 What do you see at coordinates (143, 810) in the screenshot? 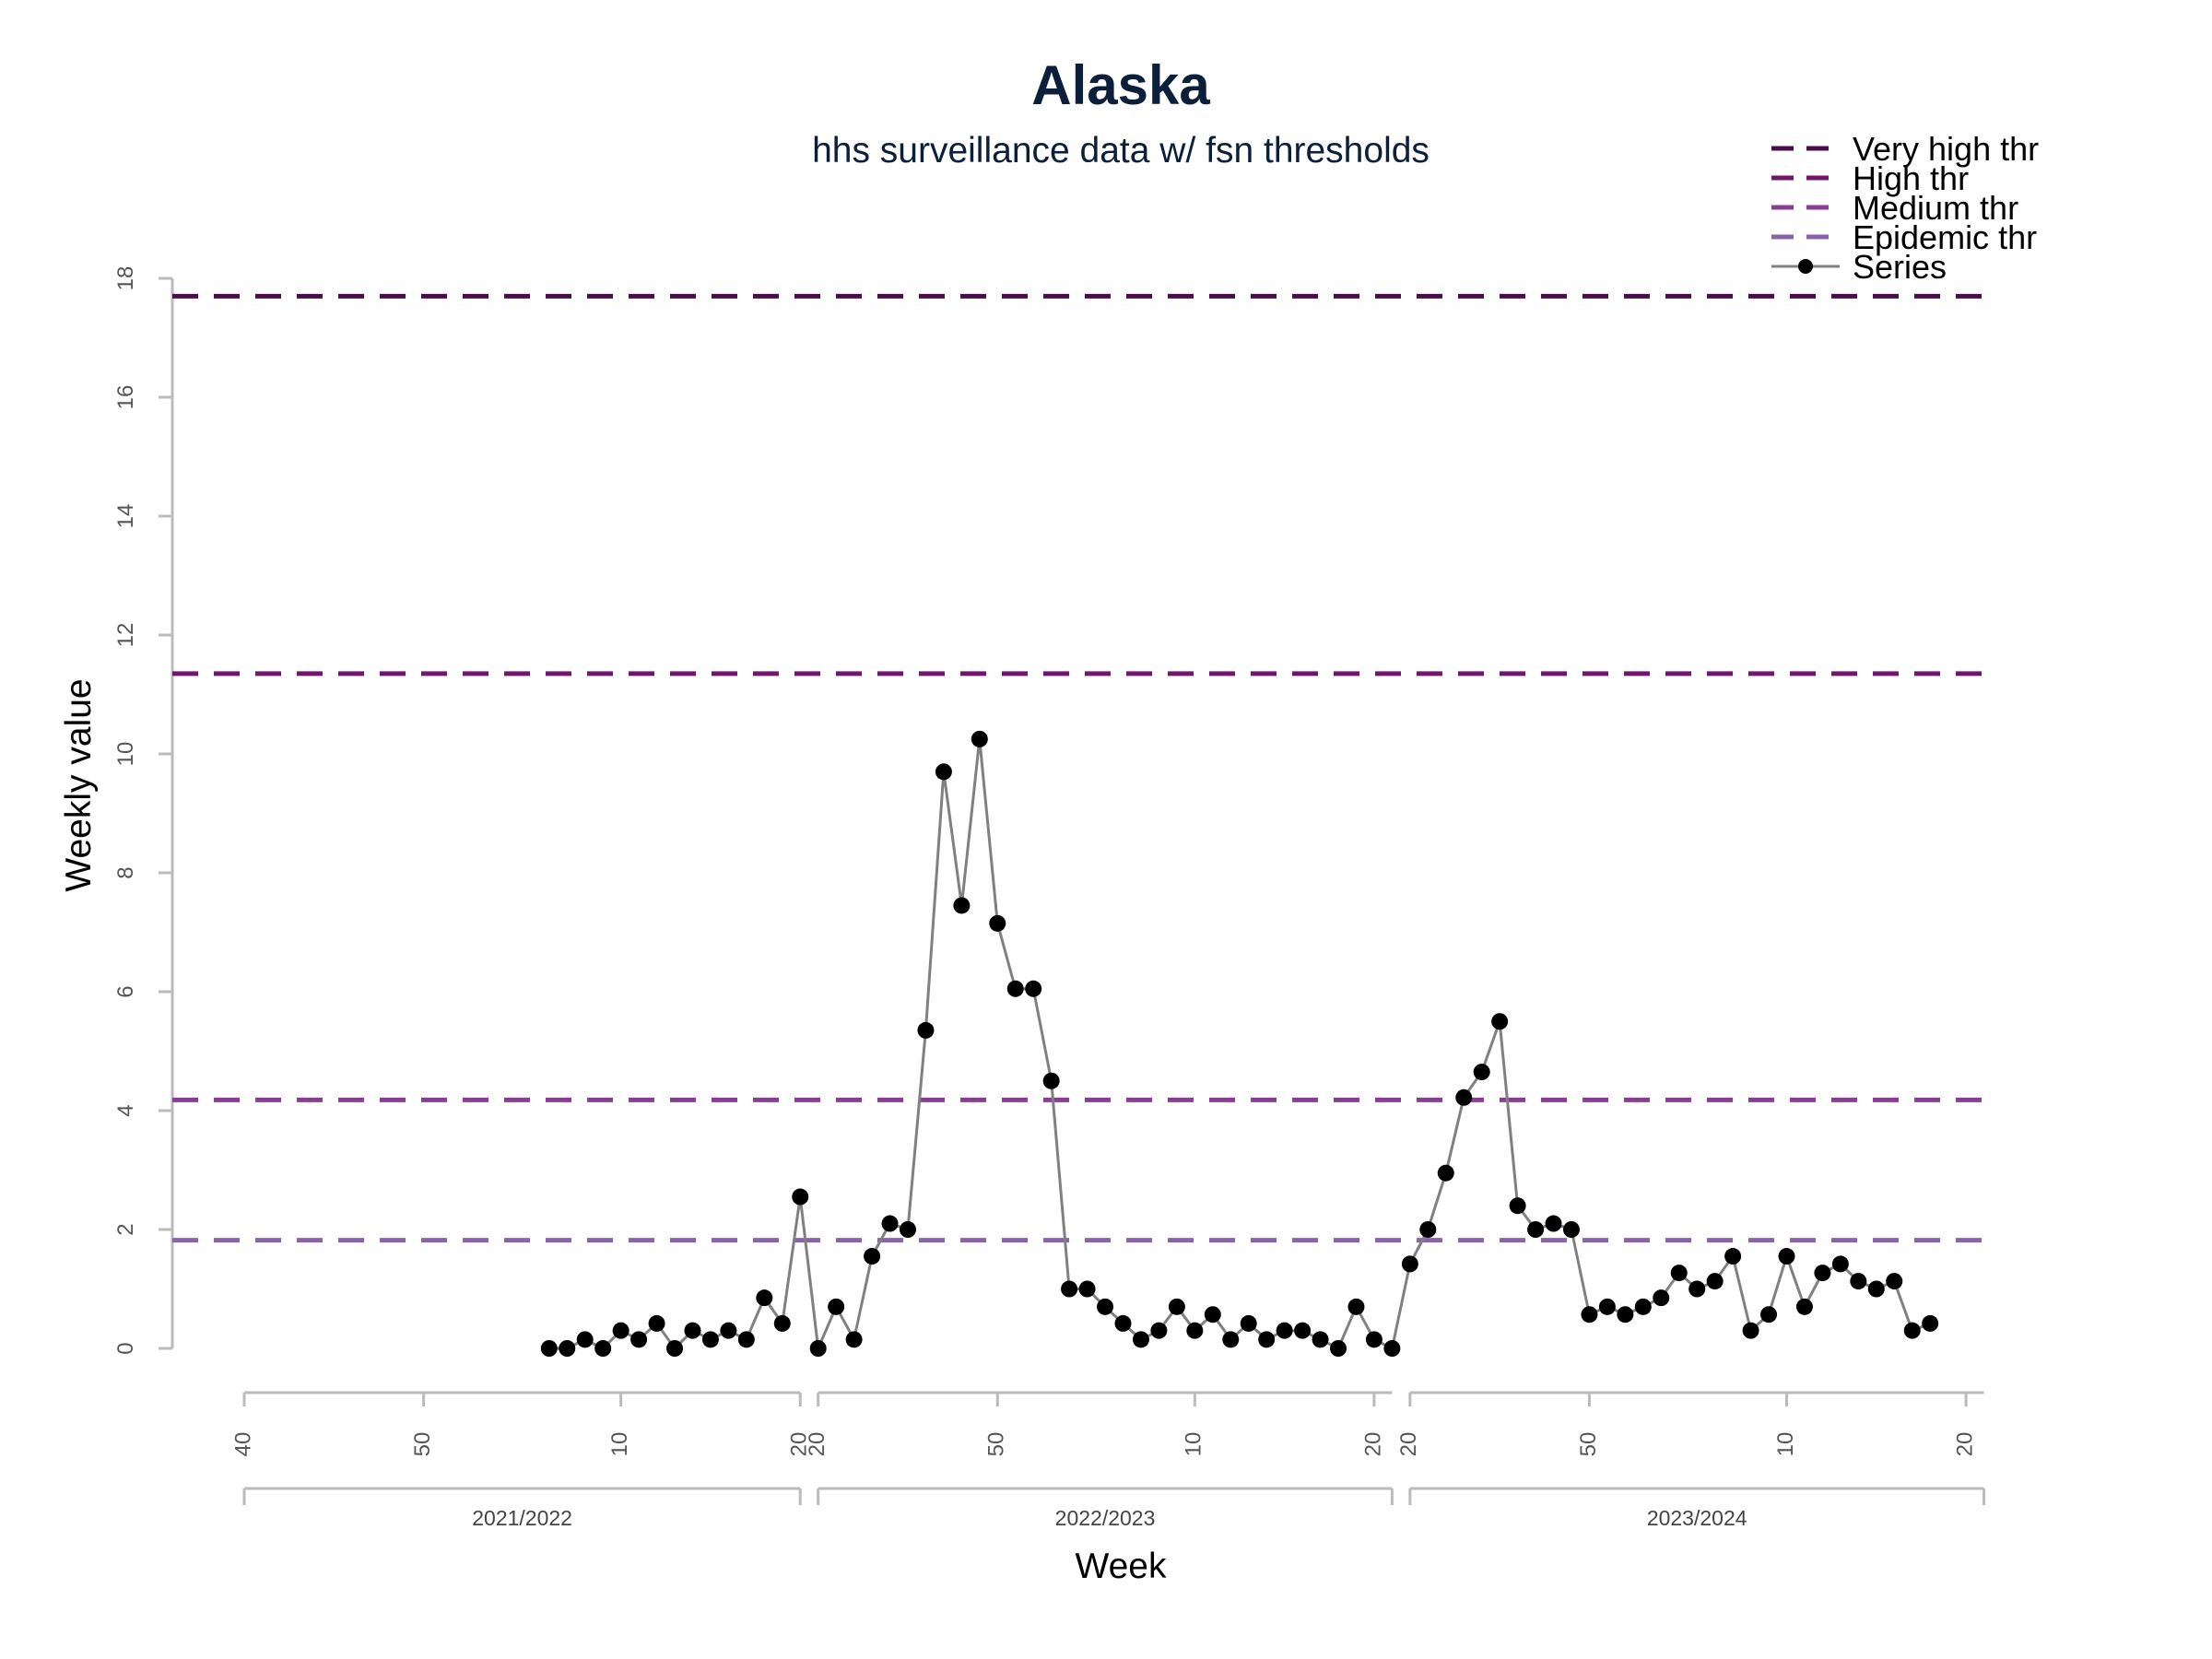
I see `y-axis: 0 2 4 6 8 10 12 14 16 18` at bounding box center [143, 810].